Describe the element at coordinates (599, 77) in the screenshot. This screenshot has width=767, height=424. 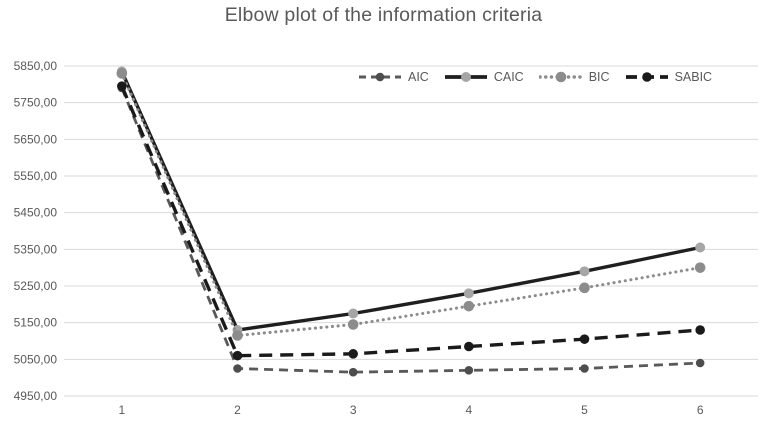
I see `legend-label: BIC` at that location.